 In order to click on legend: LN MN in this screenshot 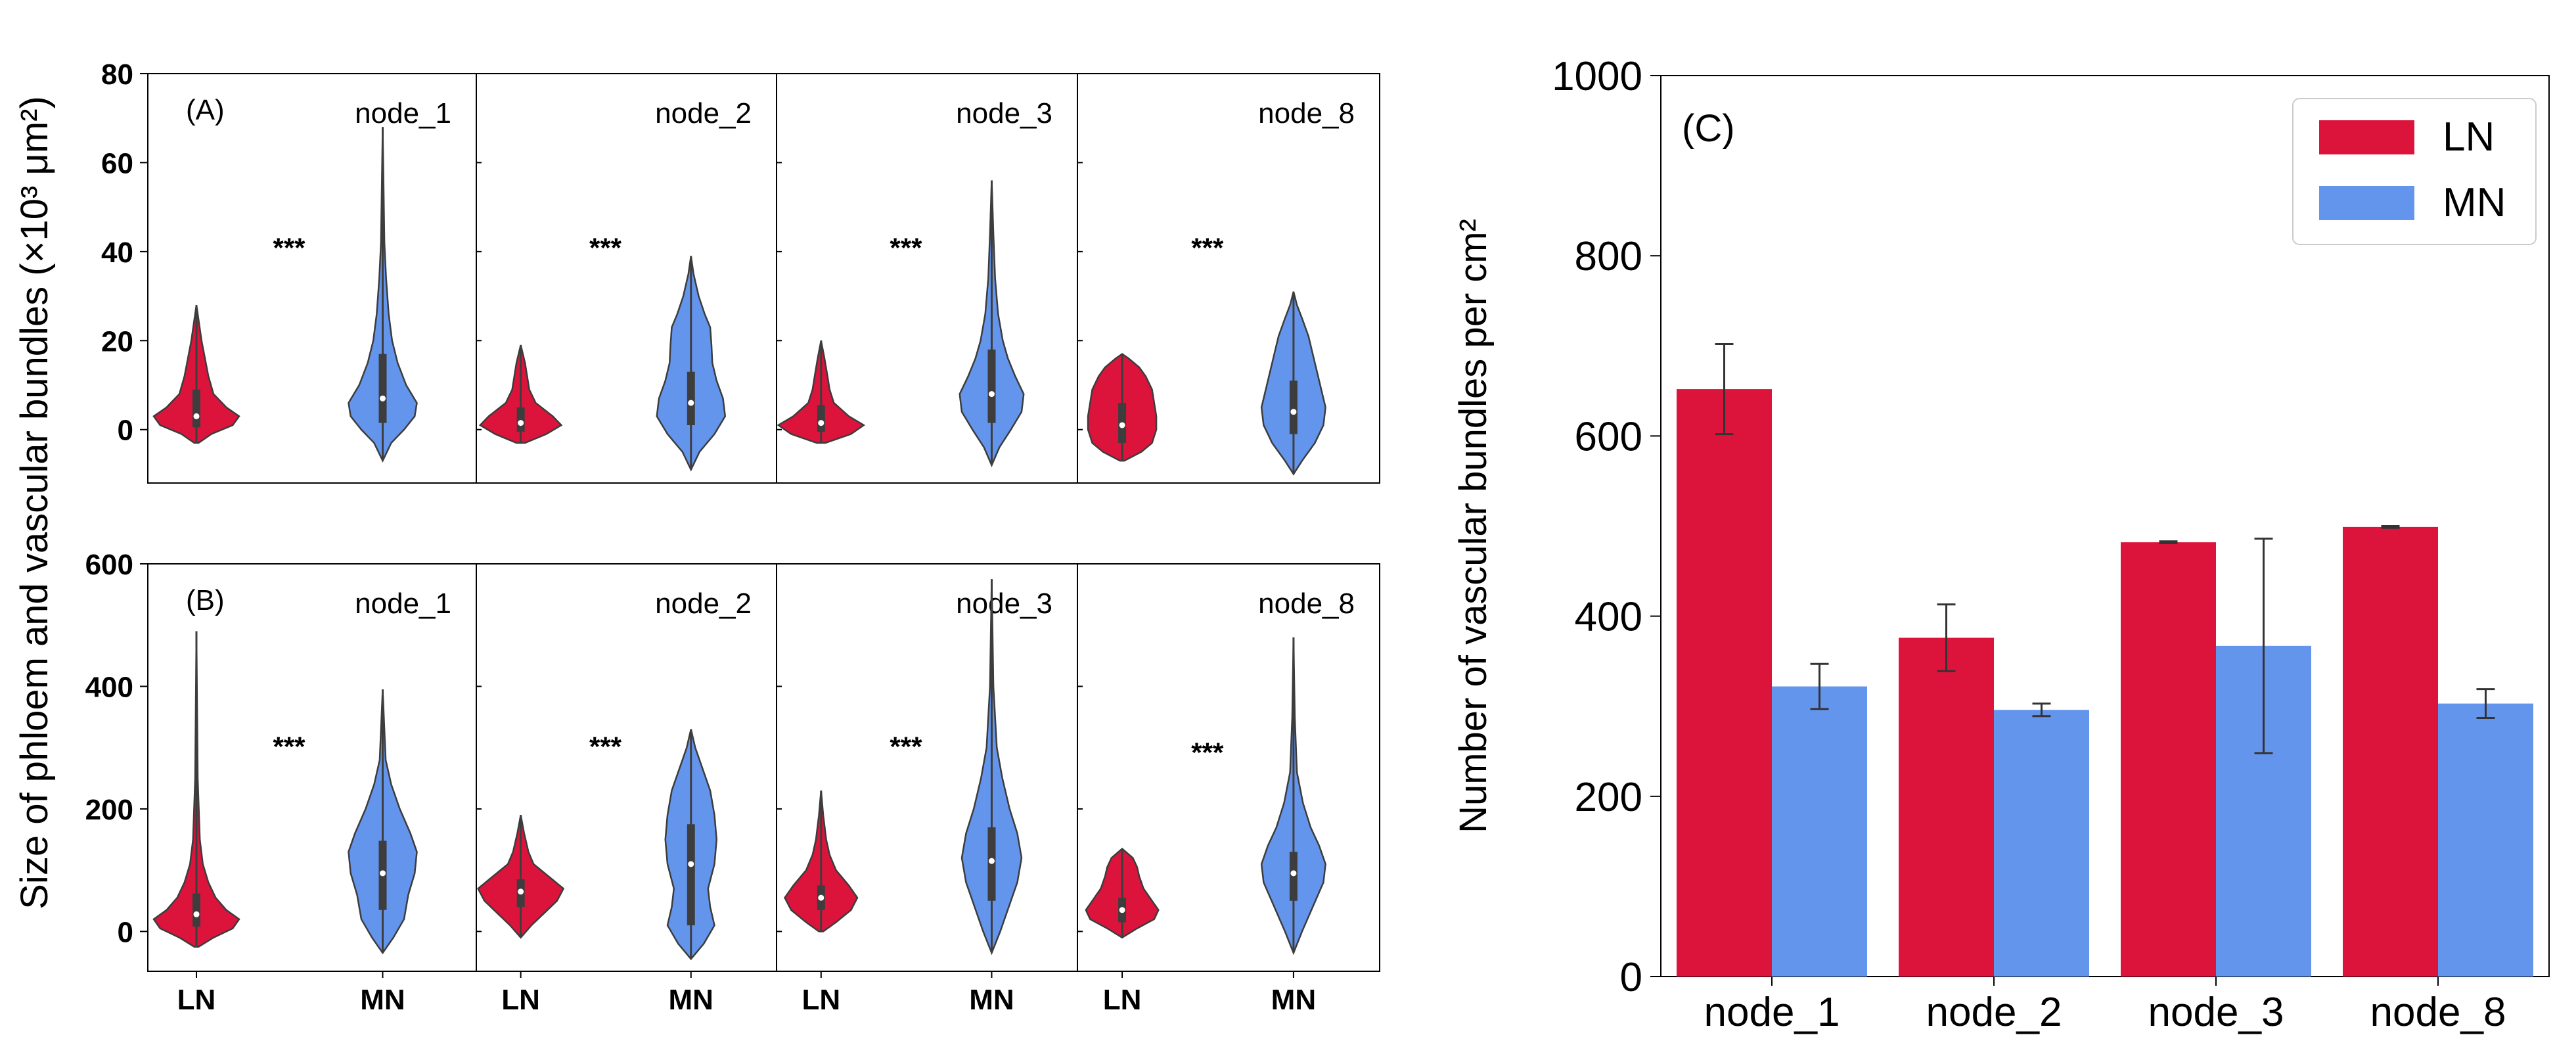, I will do `click(2414, 171)`.